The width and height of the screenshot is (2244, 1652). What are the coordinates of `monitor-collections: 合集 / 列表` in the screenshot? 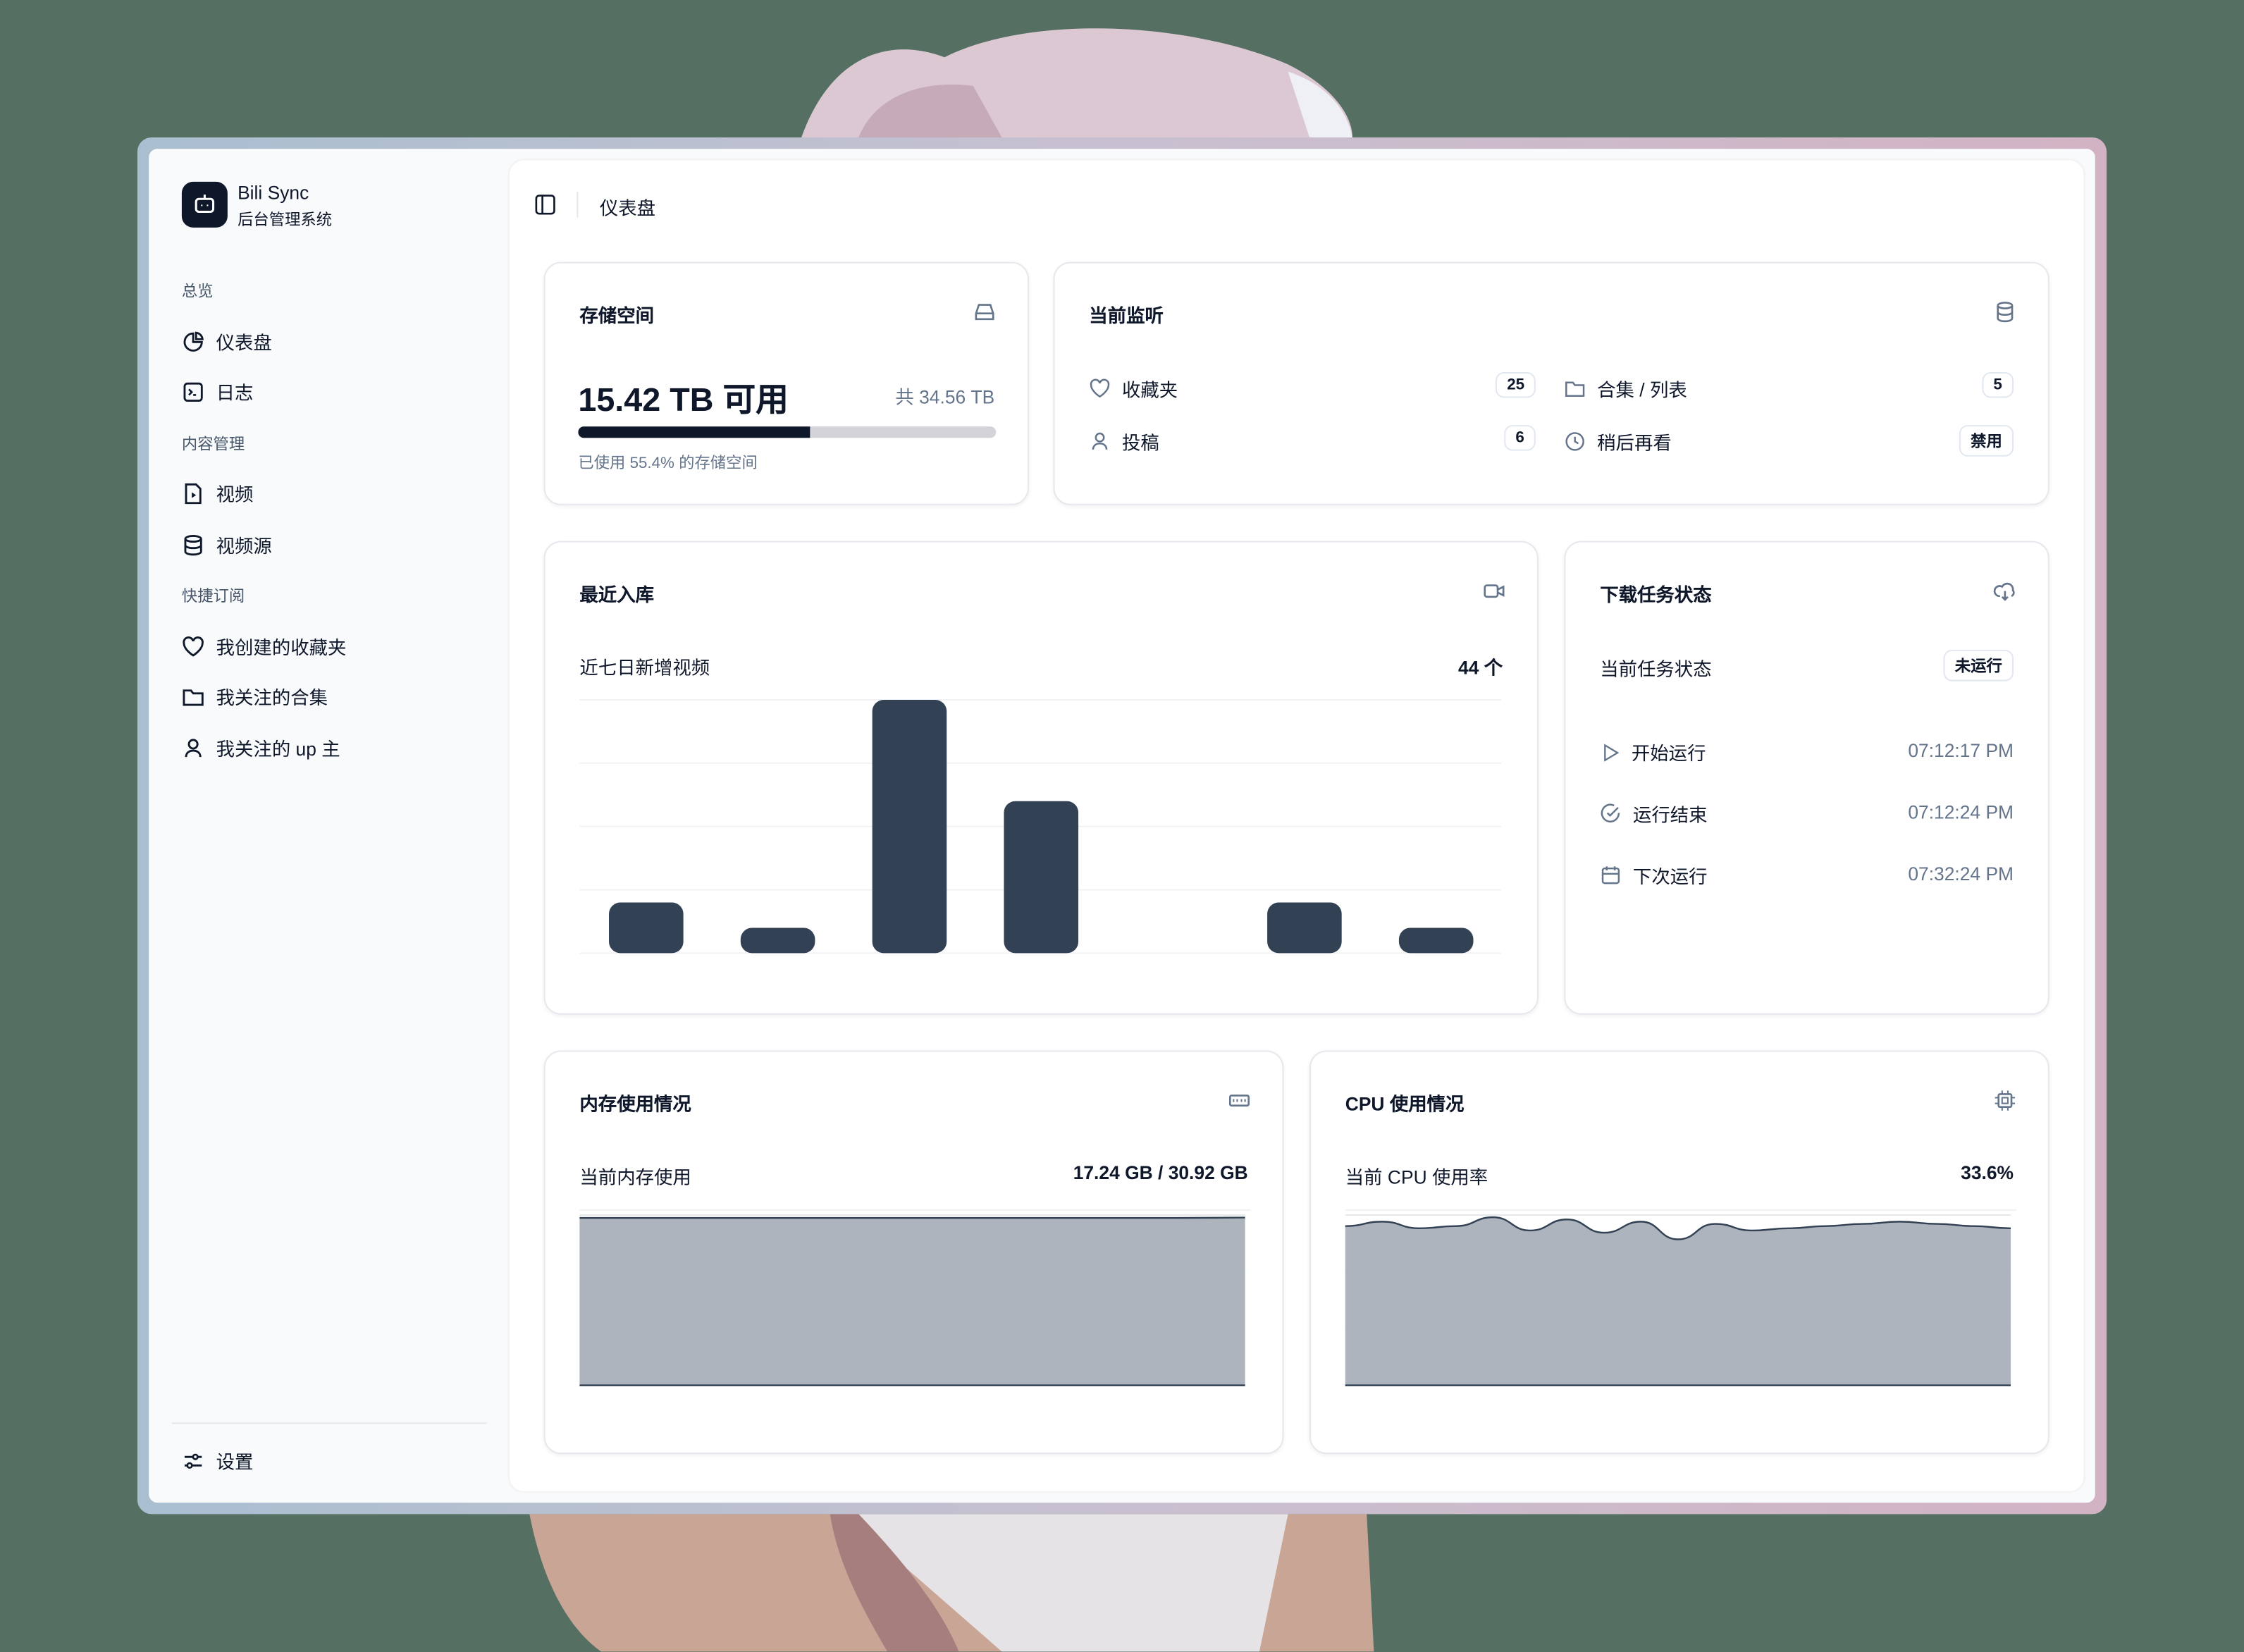 It's located at (1626, 388).